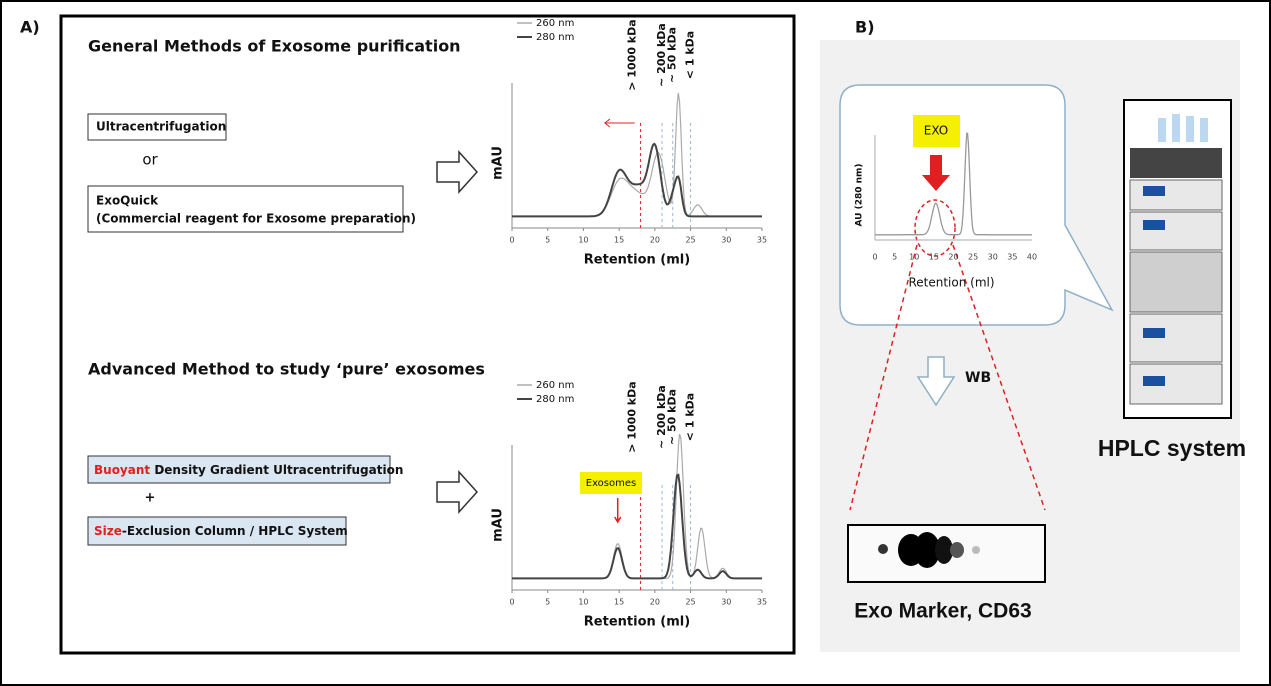 The height and width of the screenshot is (686, 1271). What do you see at coordinates (978, 378) in the screenshot?
I see `wb-text: WB` at bounding box center [978, 378].